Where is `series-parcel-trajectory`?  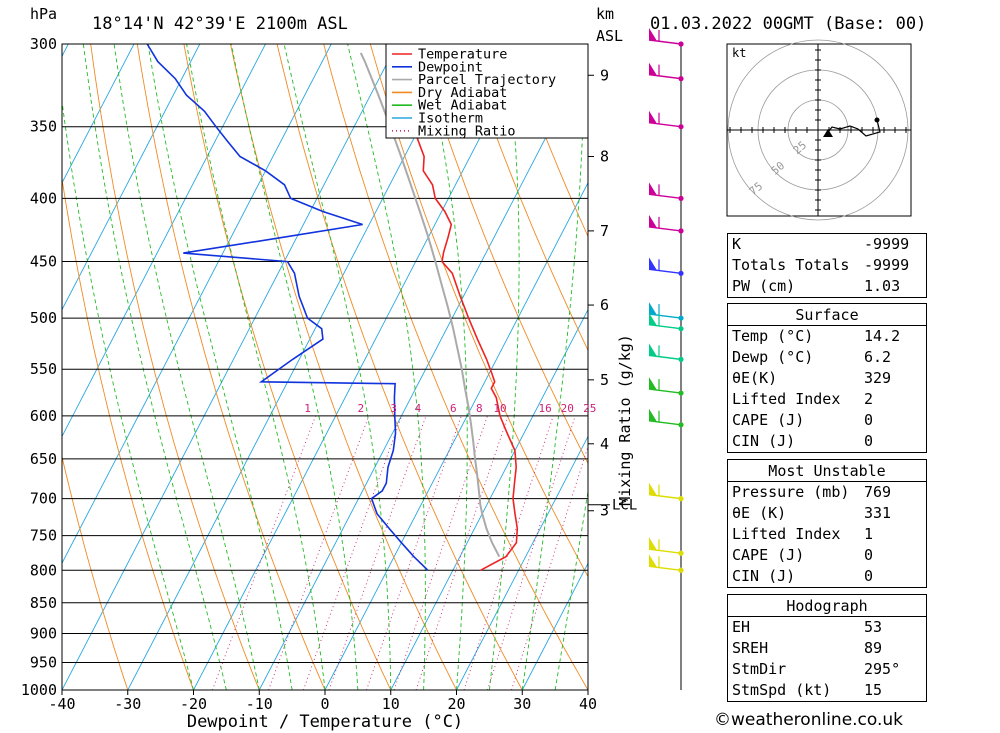
series-parcel-trajectory is located at coordinates (430, 305).